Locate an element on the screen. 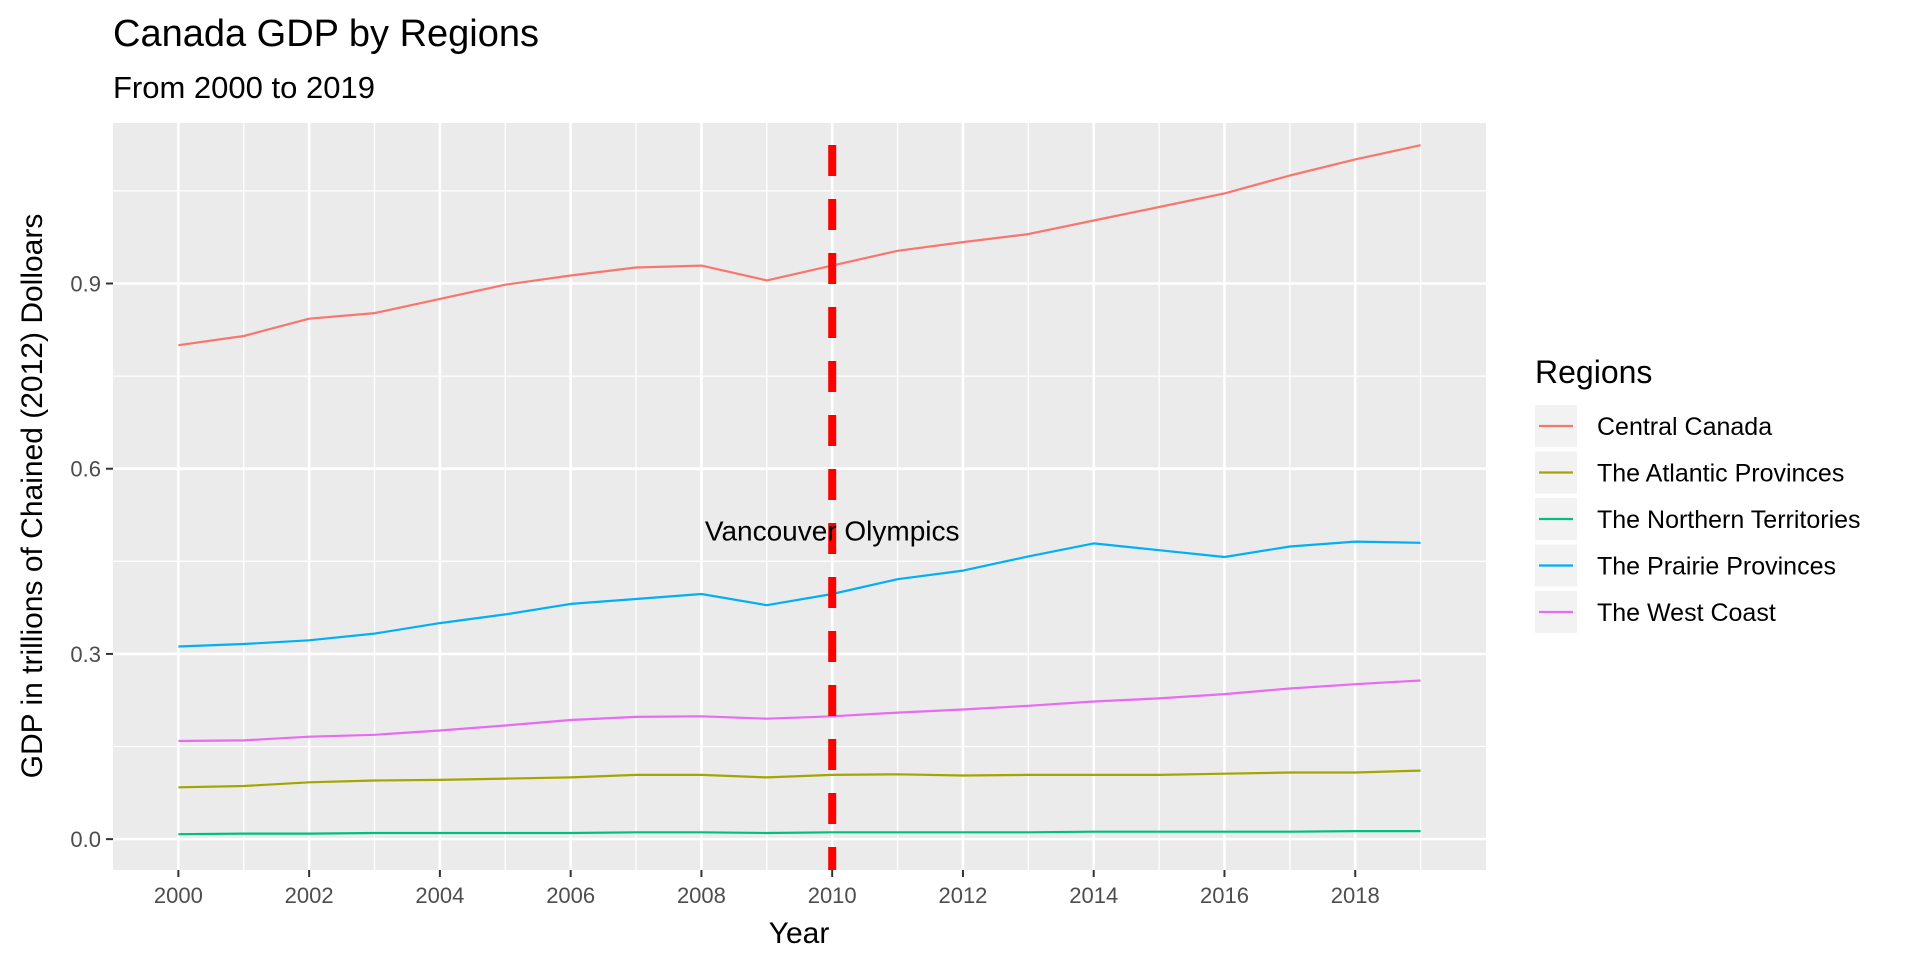 This screenshot has height=960, width=1920. y-tick-label: 0.0 is located at coordinates (85, 839).